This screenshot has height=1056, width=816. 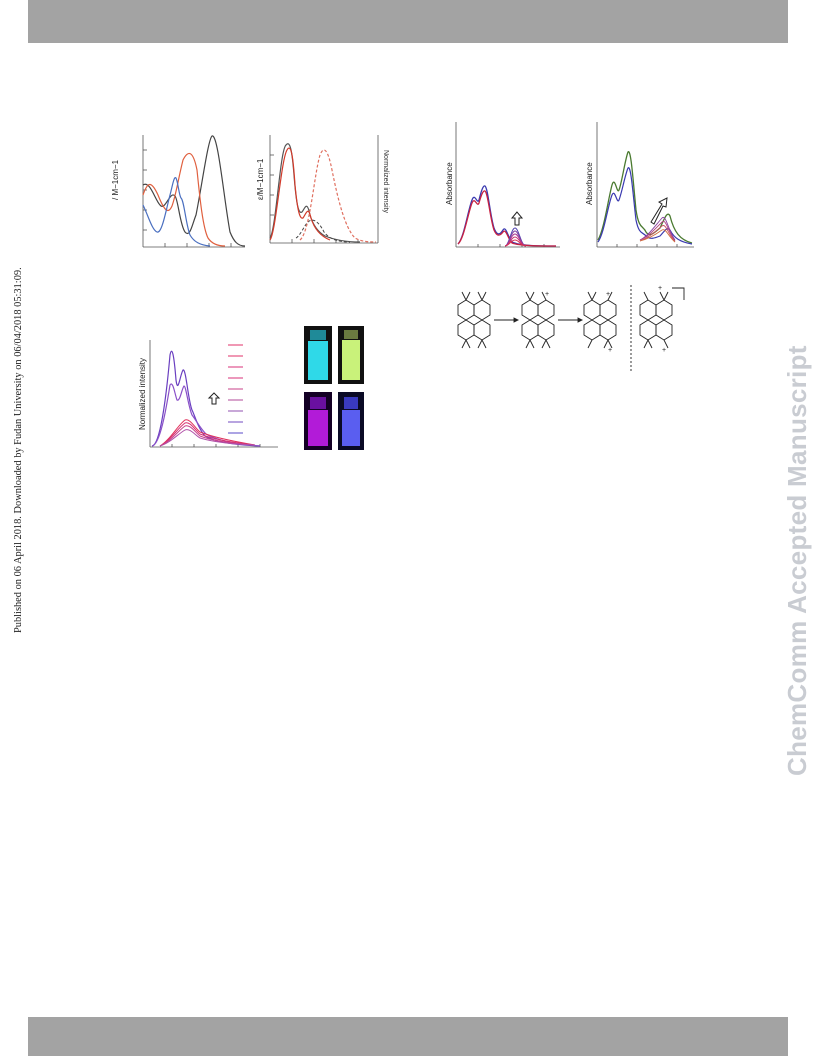 I want to click on panel-c-ylabel: Normalized intensity, so click(x=142, y=394).